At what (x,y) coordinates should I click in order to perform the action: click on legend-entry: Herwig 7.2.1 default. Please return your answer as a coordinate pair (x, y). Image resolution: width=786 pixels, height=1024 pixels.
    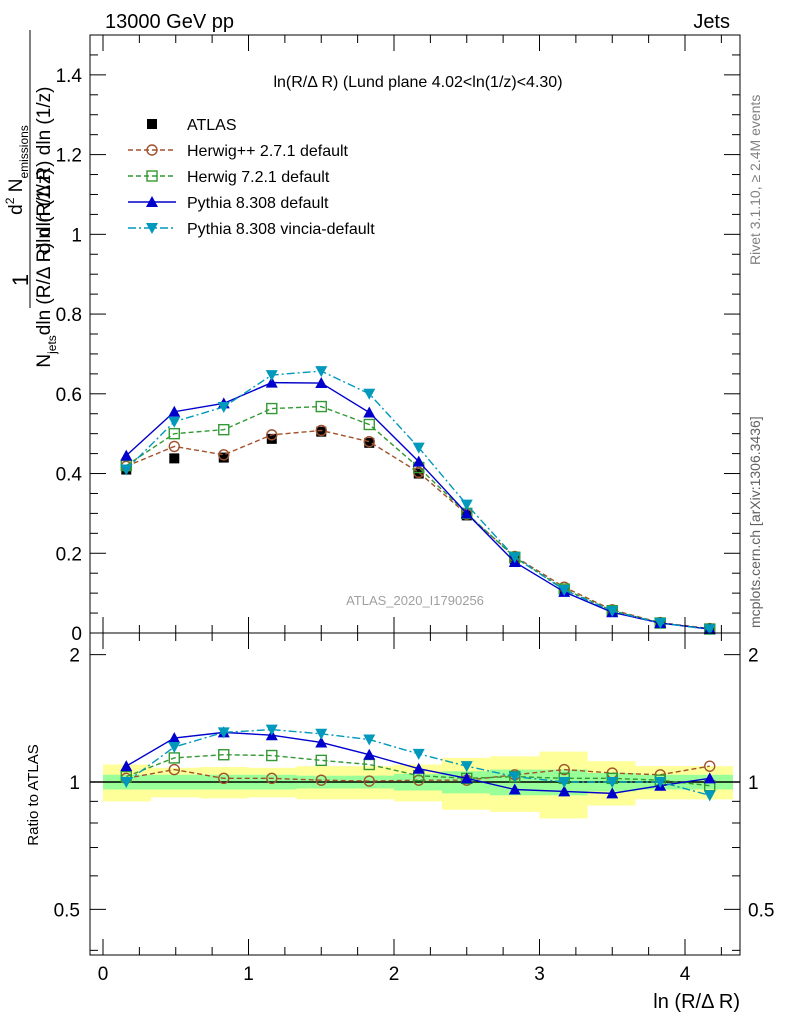
    Looking at the image, I should click on (229, 177).